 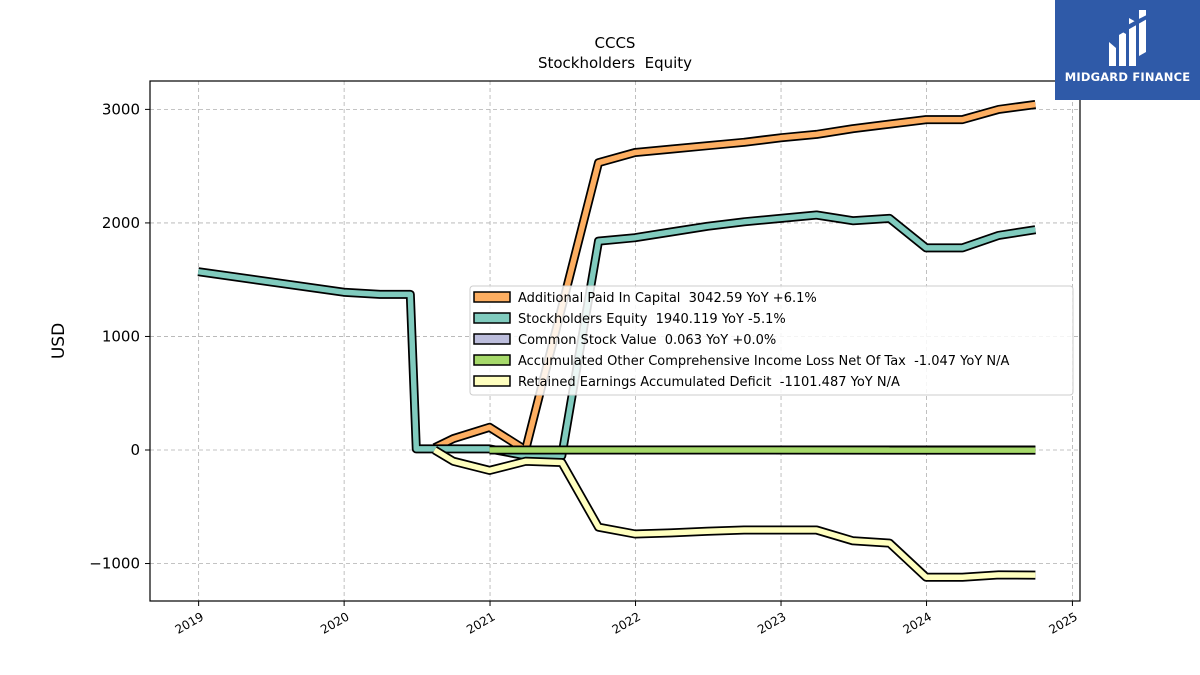 I want to click on x-axis: 2019 2020 2021 2022 2023 2024 2025, so click(x=626, y=619).